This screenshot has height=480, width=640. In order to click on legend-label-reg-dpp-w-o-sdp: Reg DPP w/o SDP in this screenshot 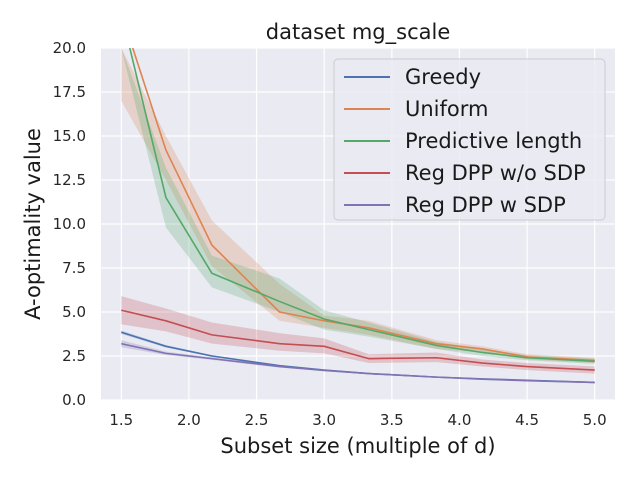, I will do `click(495, 173)`.